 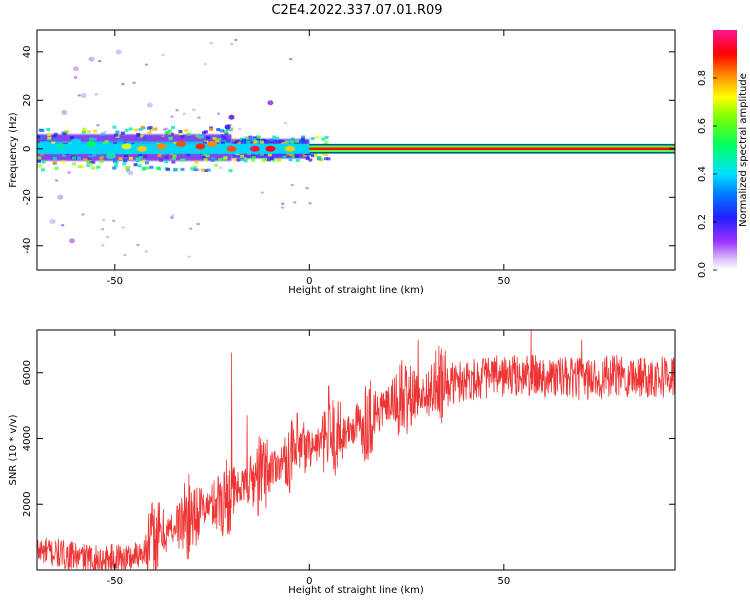 I want to click on colorbar-tick-label: 0.8, so click(x=702, y=78).